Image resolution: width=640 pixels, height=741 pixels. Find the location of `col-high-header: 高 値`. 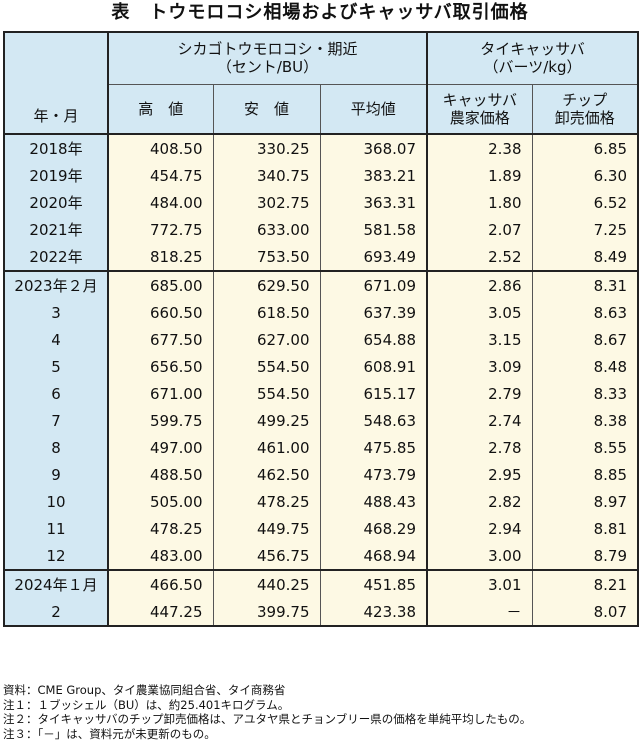

col-high-header: 高 値 is located at coordinates (160, 109).